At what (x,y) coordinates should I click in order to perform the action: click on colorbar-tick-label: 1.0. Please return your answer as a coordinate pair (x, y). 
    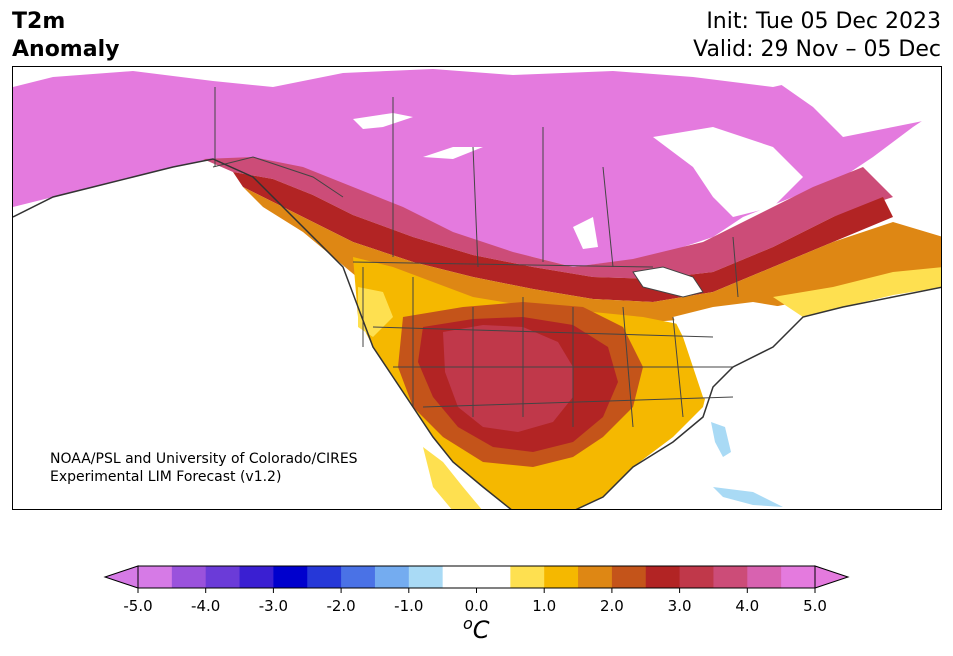
    Looking at the image, I should click on (544, 606).